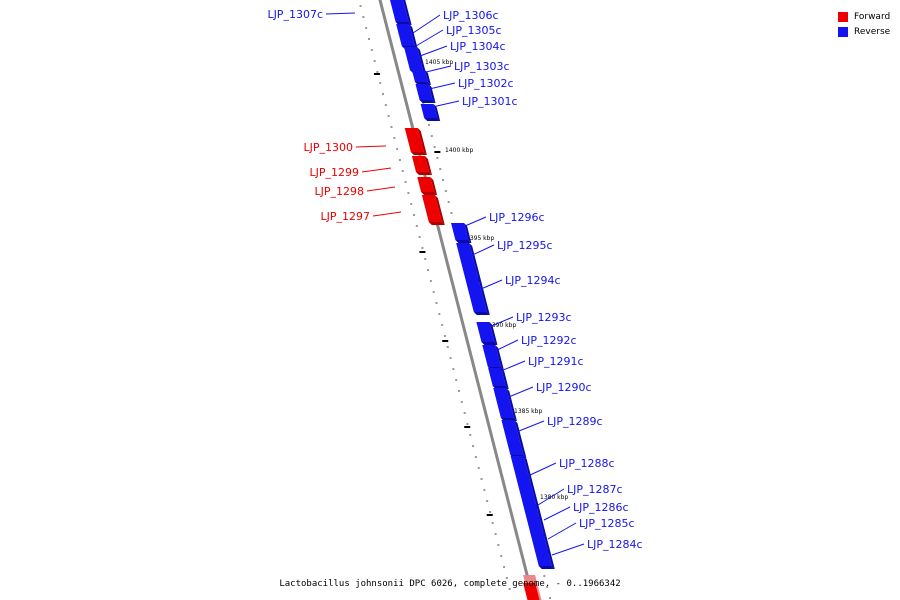 The image size is (900, 600). I want to click on scale-label: 1405 kbp, so click(439, 62).